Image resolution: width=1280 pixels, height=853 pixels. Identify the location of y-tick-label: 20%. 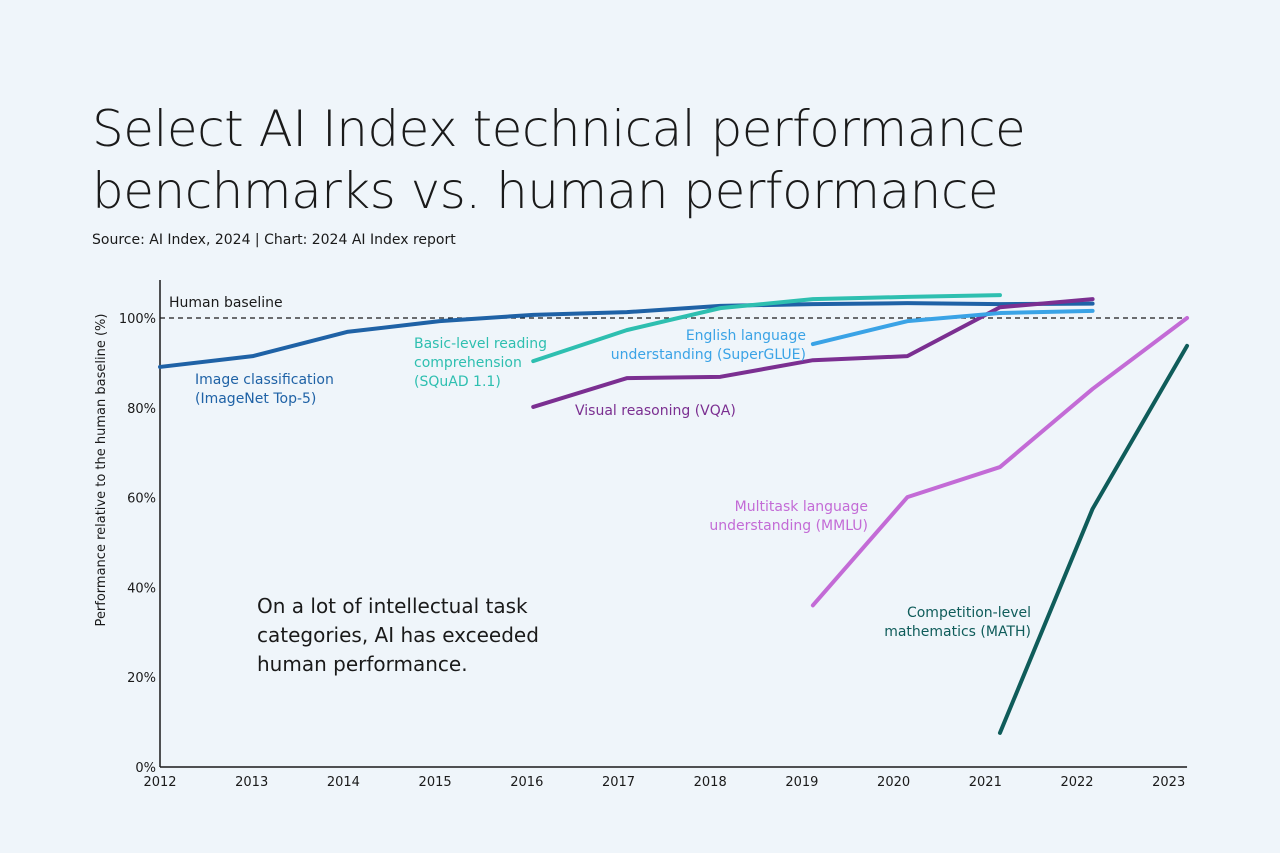
(141, 678).